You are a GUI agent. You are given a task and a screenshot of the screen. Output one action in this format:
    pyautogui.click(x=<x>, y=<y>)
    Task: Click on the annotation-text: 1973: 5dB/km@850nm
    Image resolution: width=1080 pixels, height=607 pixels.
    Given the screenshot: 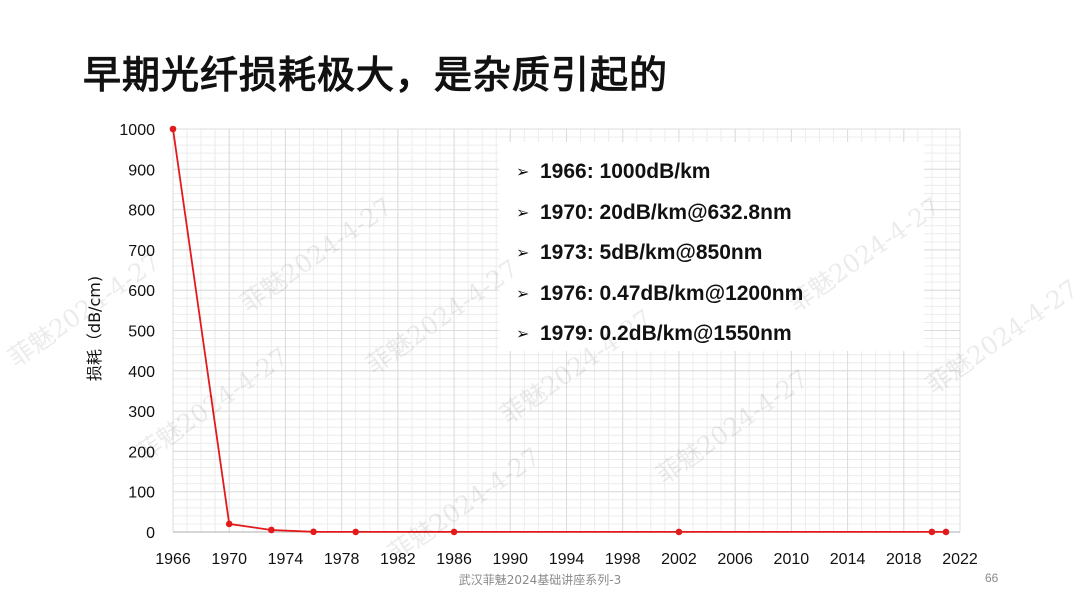 What is the action you would take?
    pyautogui.click(x=651, y=253)
    